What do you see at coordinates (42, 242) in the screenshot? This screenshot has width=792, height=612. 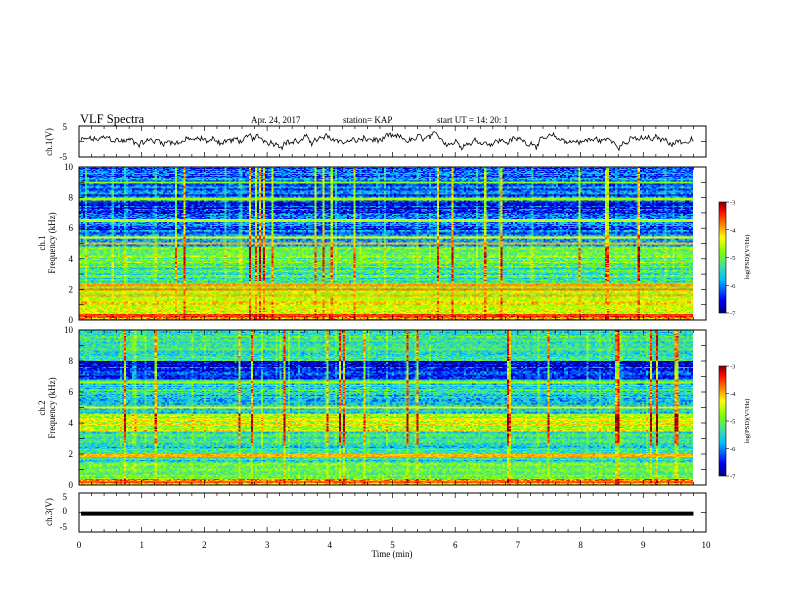 I see `ch1-spectrogram-channel-label: ch.1` at bounding box center [42, 242].